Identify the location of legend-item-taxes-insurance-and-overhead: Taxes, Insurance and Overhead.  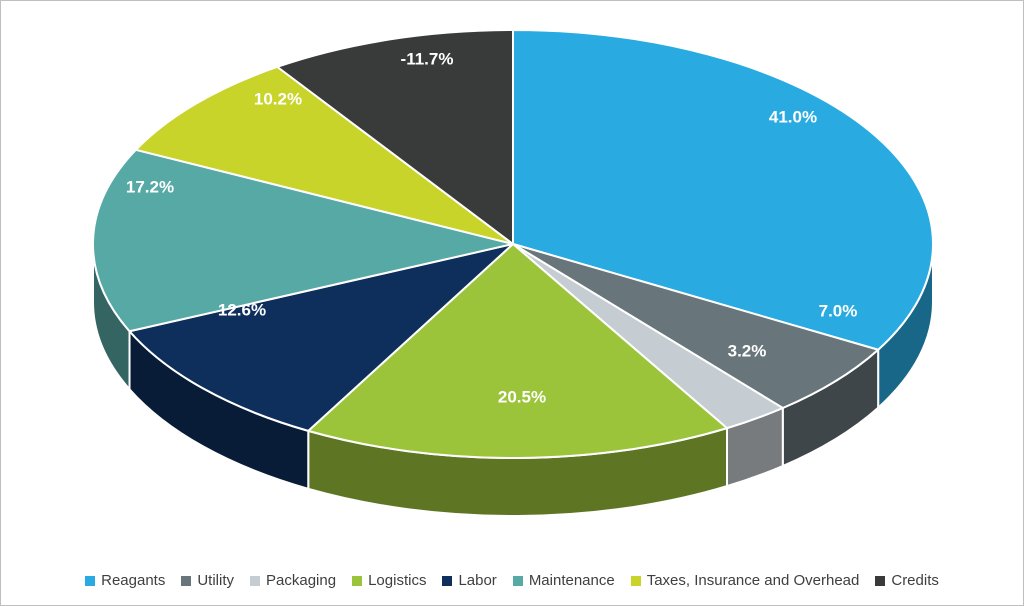
(745, 580).